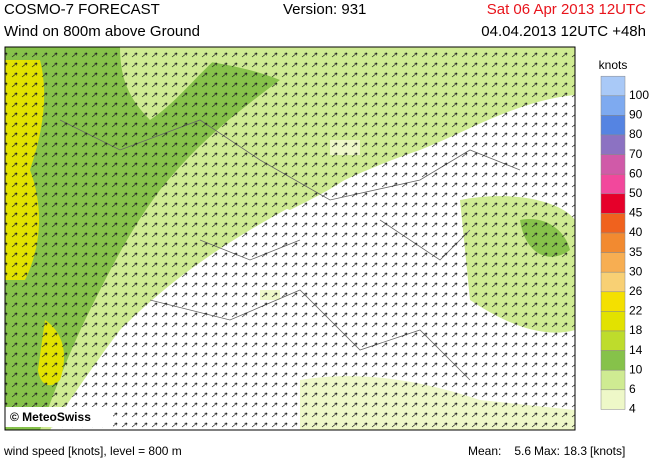 This screenshot has height=467, width=650. I want to click on version: Version: 931, so click(324, 9).